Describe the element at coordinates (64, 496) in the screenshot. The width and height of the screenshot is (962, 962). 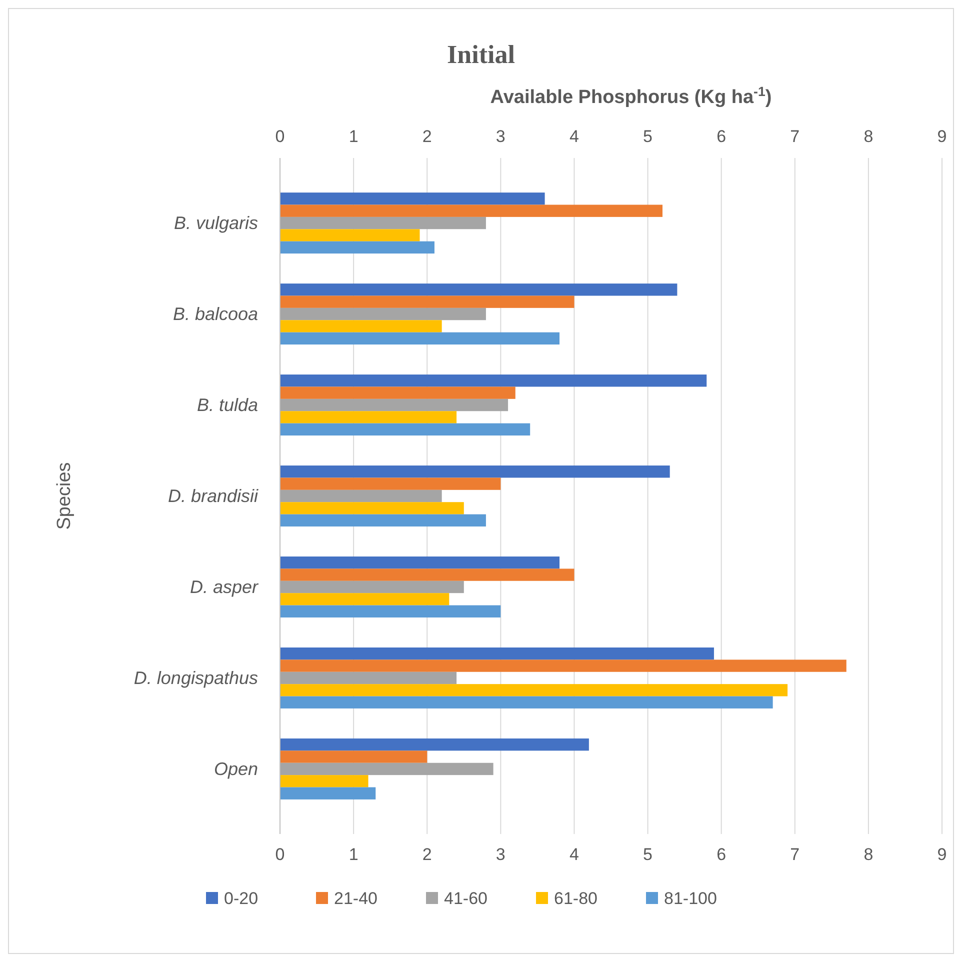
I see `y-axis-title: Species` at that location.